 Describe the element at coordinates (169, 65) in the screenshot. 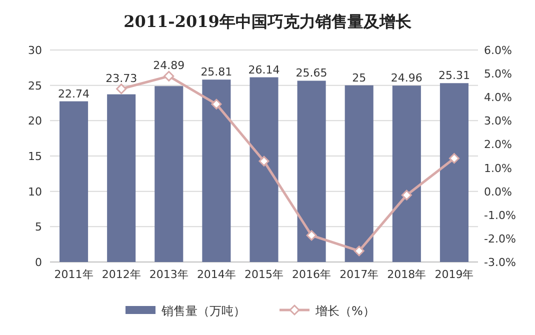

I see `data-label: 24.89` at that location.